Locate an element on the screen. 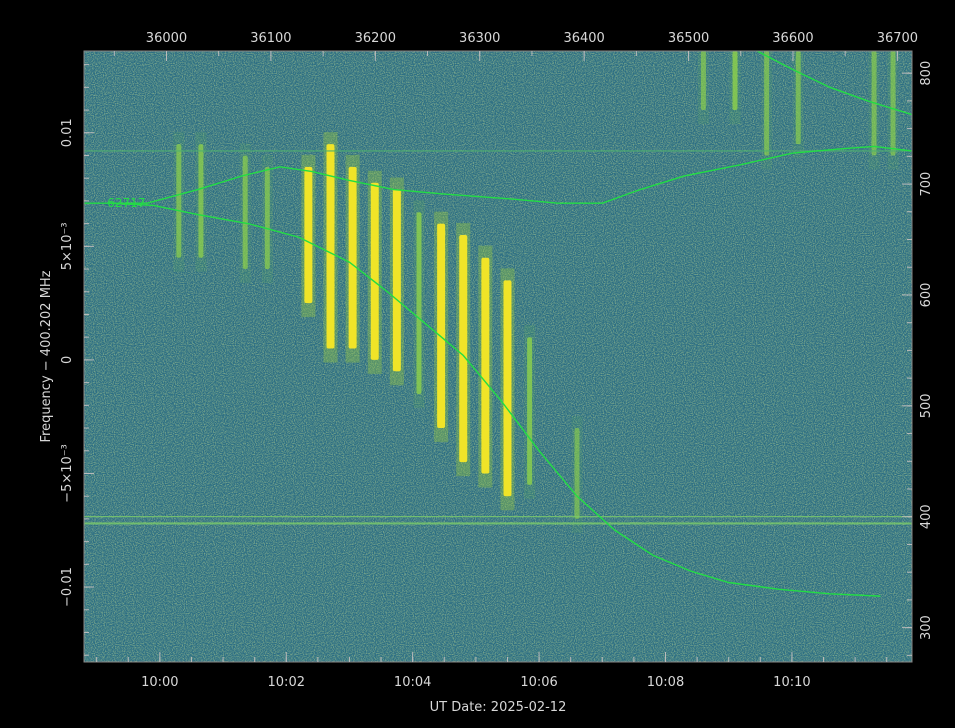  tick-label: 10:04 is located at coordinates (412, 682).